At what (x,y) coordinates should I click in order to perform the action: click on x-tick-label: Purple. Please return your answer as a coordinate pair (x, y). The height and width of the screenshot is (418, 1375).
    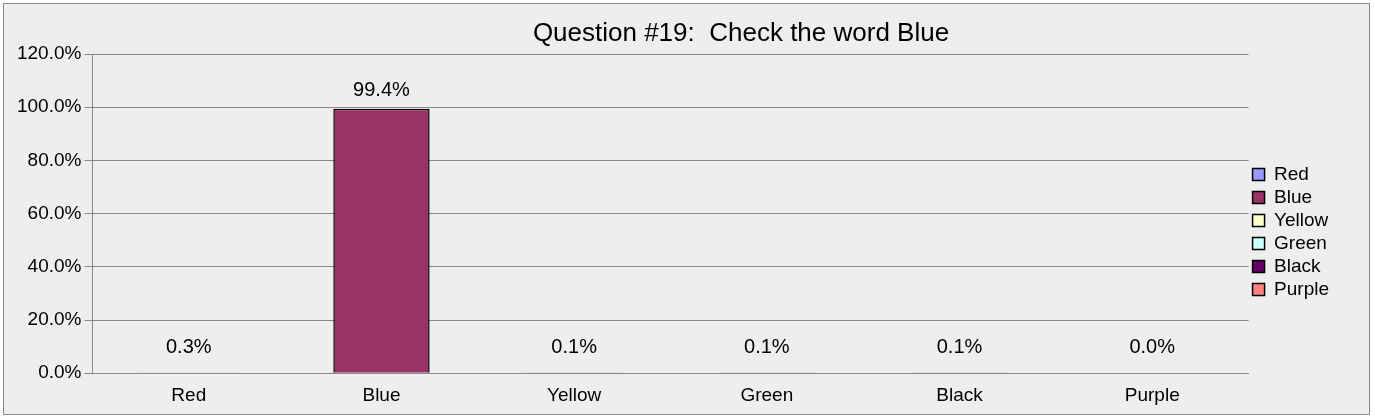
    Looking at the image, I should click on (1152, 394).